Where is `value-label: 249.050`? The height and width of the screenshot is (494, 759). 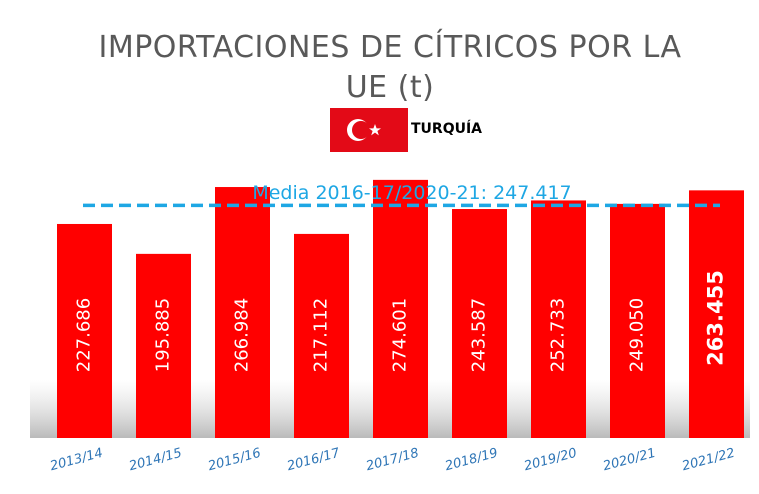
value-label: 249.050 is located at coordinates (637, 335).